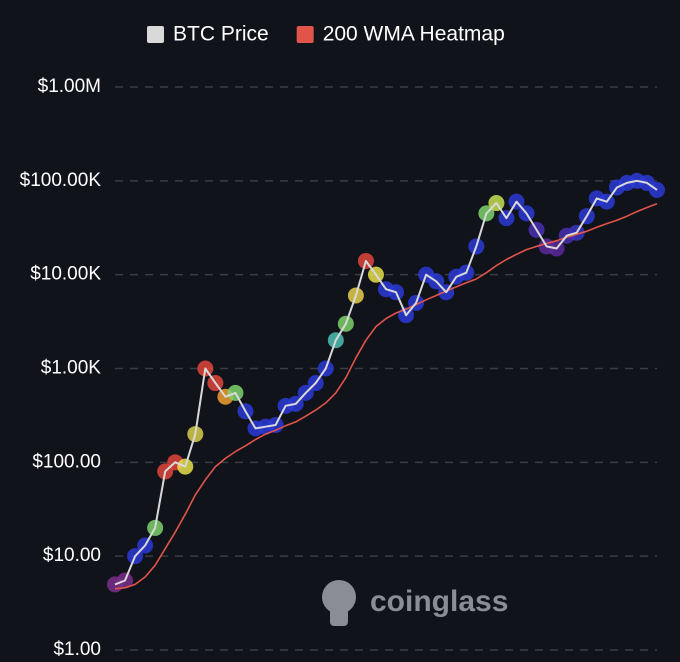 The image size is (680, 662). Describe the element at coordinates (221, 34) in the screenshot. I see `legend-label: BTC Price` at that location.